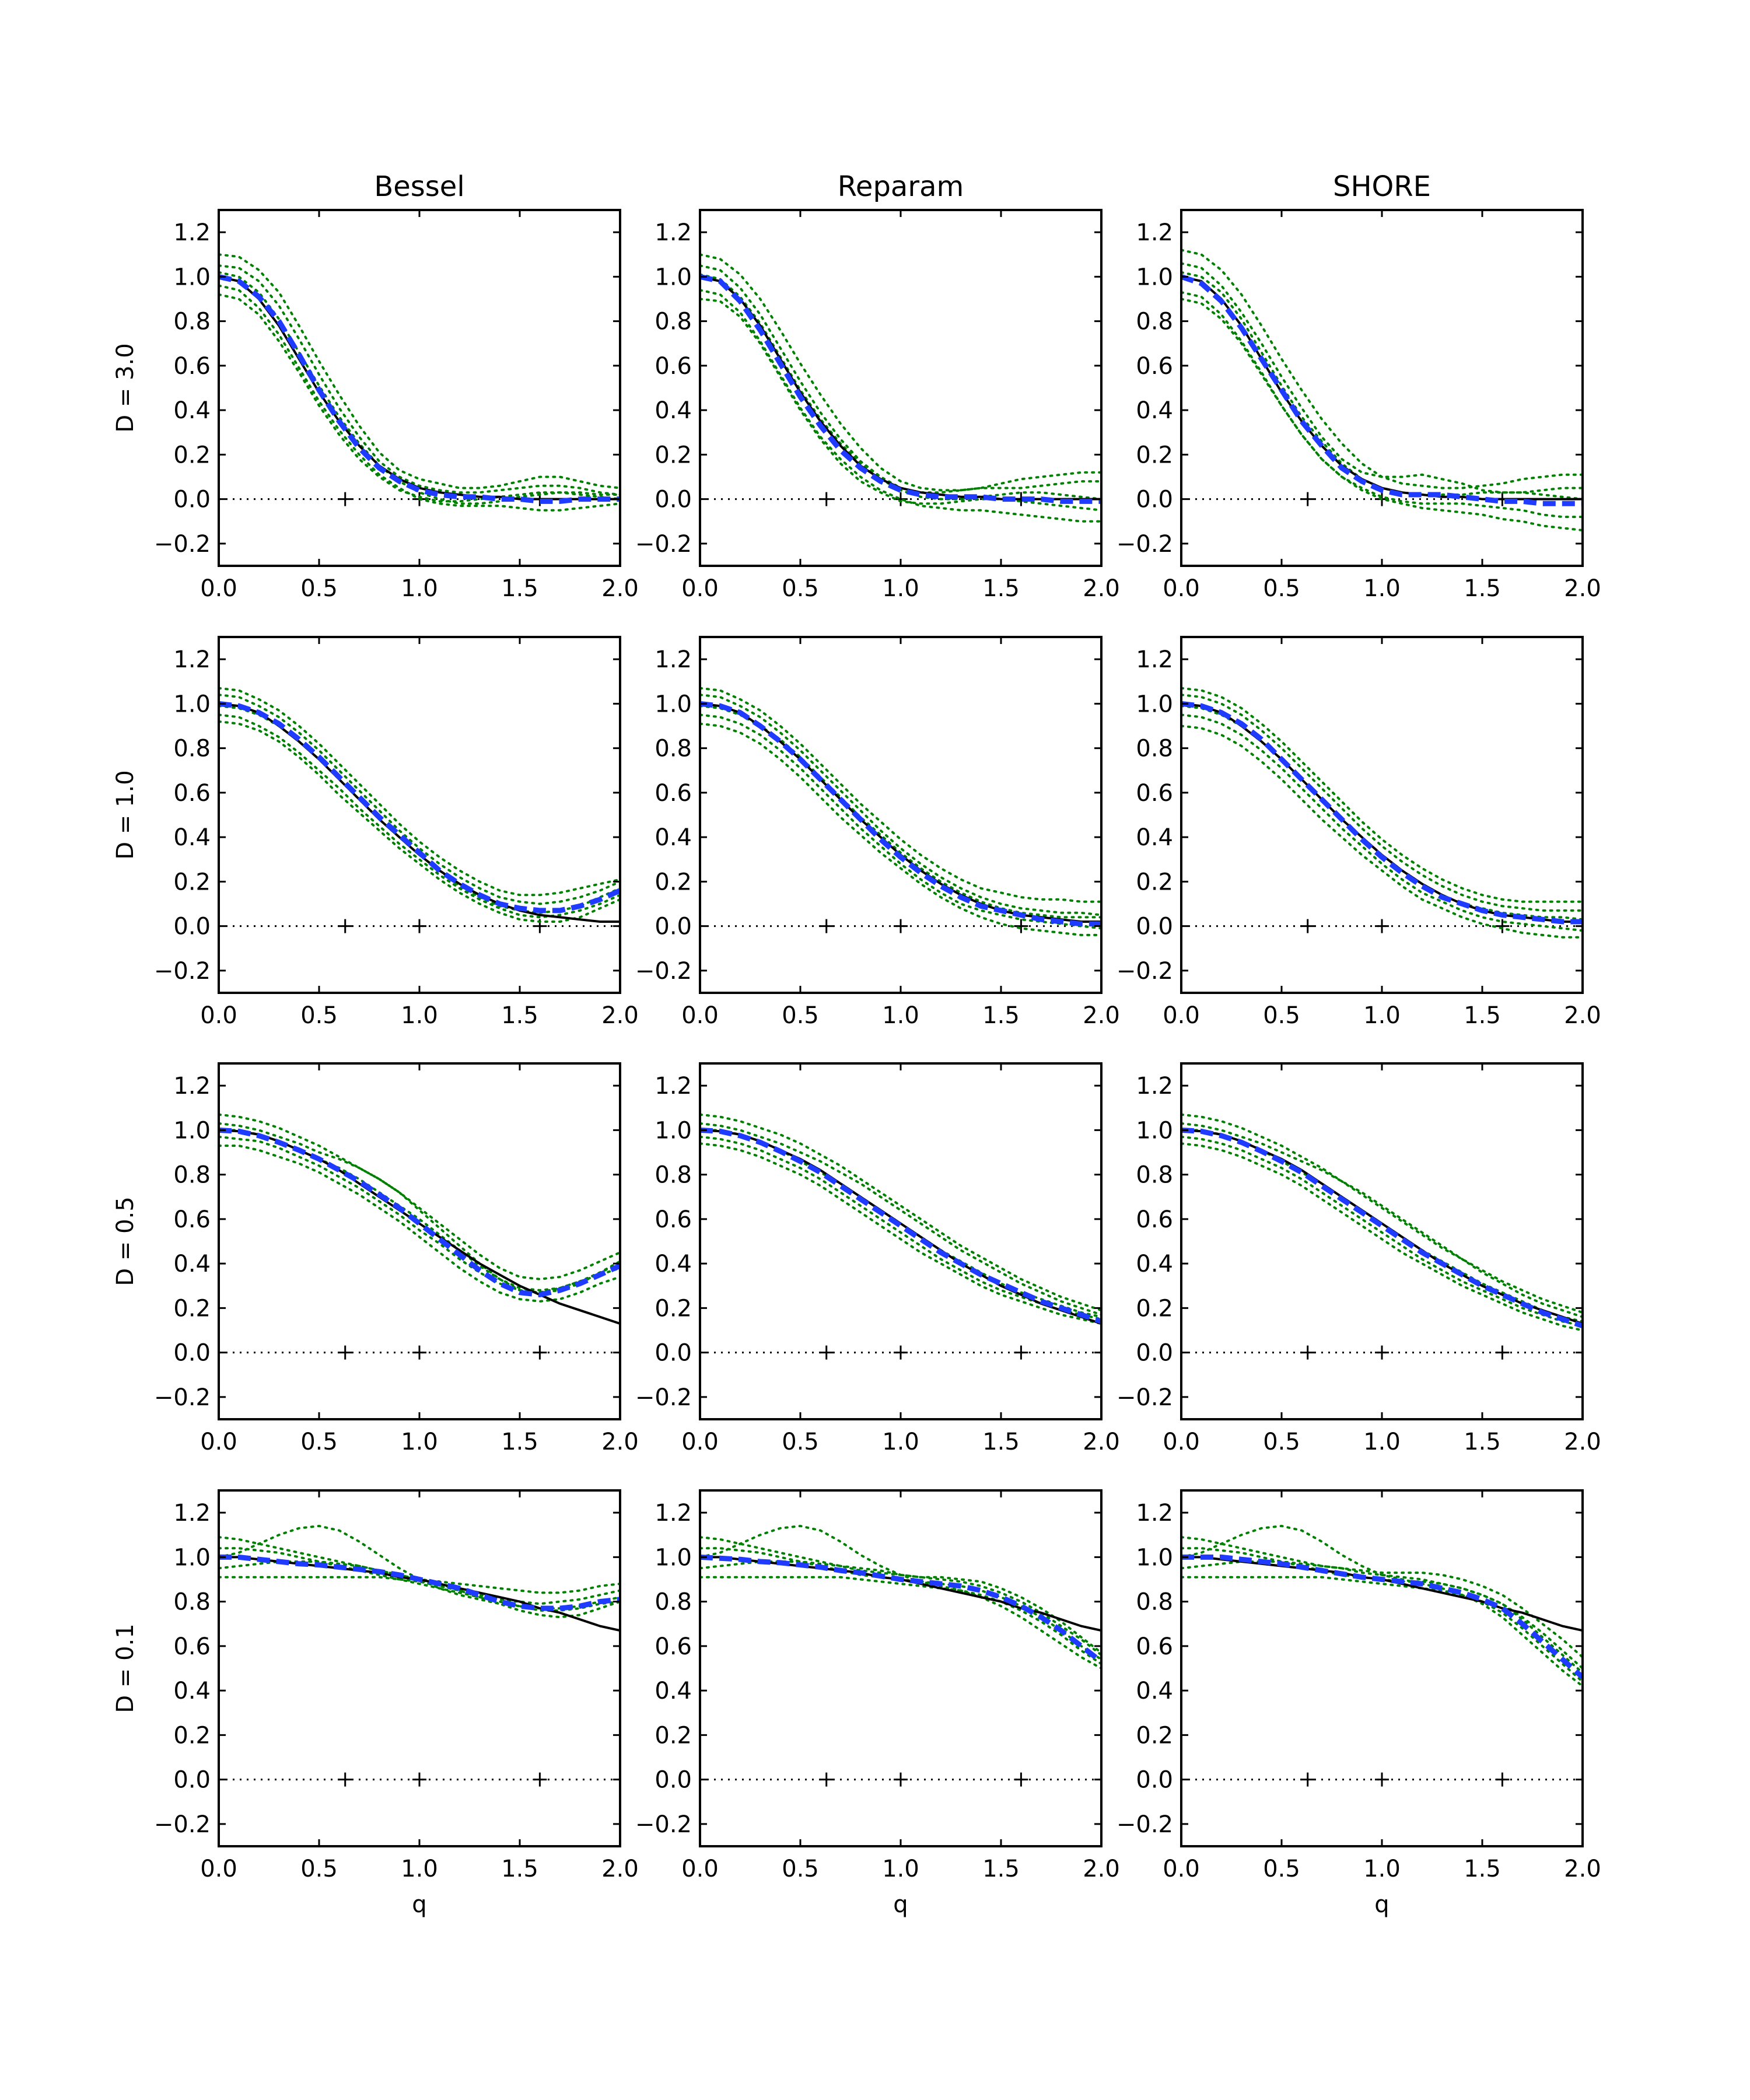 The height and width of the screenshot is (2100, 1750). What do you see at coordinates (673, 277) in the screenshot?
I see `panel-d-3-0-reparam-y-tick-label-6: 1.0` at bounding box center [673, 277].